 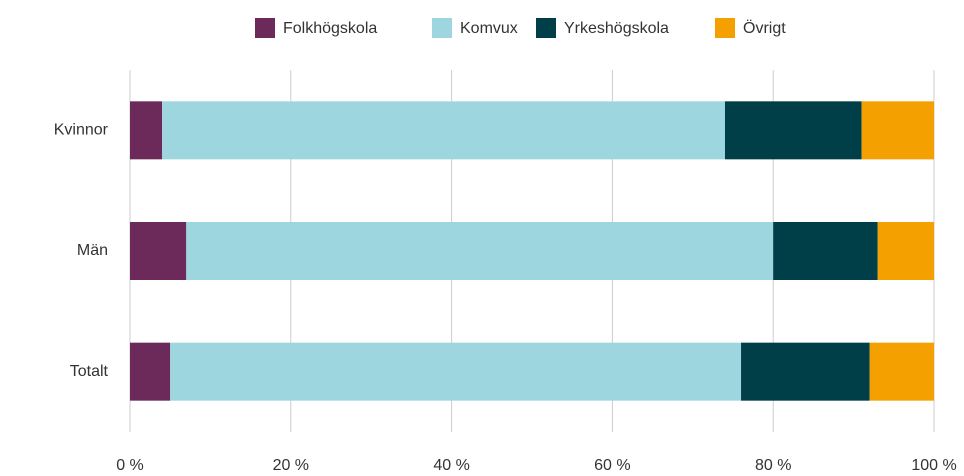 I want to click on x-tick-label: 40 %, so click(x=451, y=465).